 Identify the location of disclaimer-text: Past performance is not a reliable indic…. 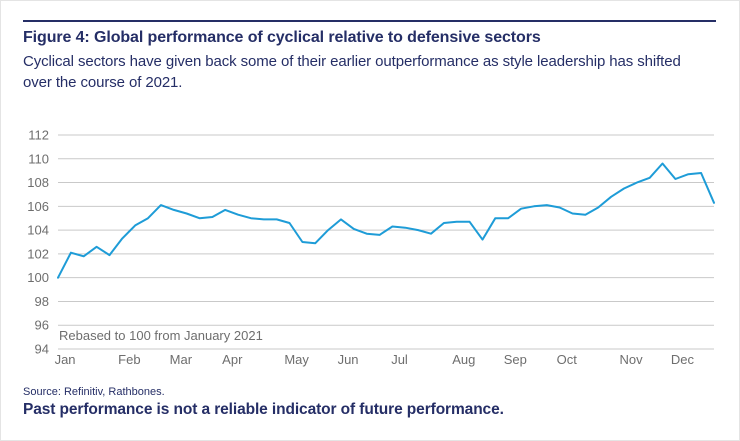
(263, 409).